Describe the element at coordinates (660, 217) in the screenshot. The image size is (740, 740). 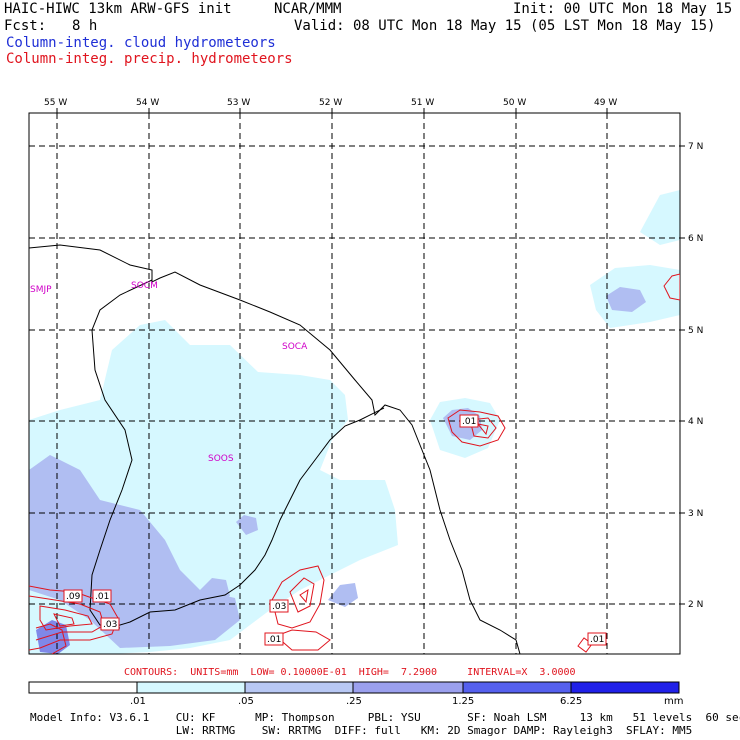
I see `cloud-shade-light` at that location.